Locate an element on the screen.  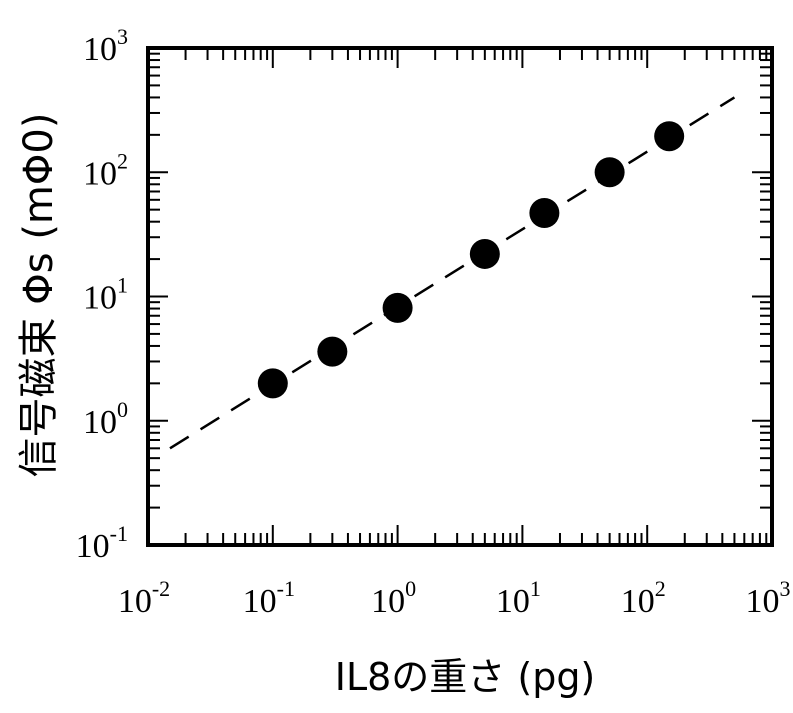
x-tick-label: 10⁻² is located at coordinates (144, 598).